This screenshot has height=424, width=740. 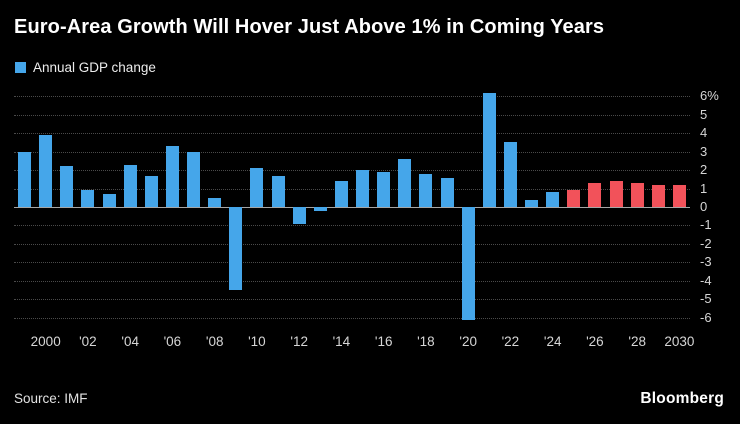 What do you see at coordinates (704, 151) in the screenshot?
I see `y-tick-label-3: 3` at bounding box center [704, 151].